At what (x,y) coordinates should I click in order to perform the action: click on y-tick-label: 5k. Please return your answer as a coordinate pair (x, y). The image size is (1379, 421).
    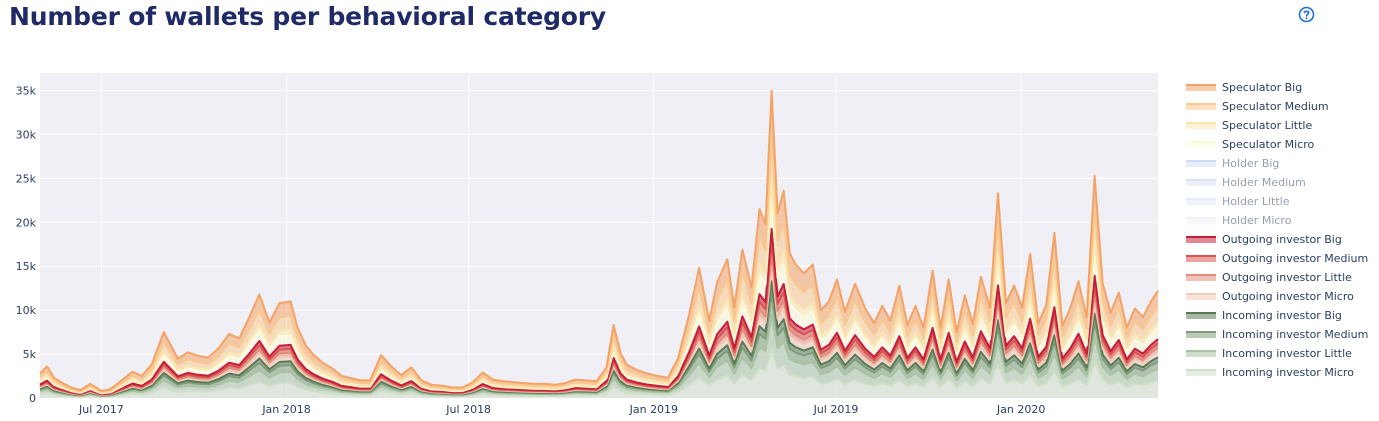
    Looking at the image, I should click on (30, 354).